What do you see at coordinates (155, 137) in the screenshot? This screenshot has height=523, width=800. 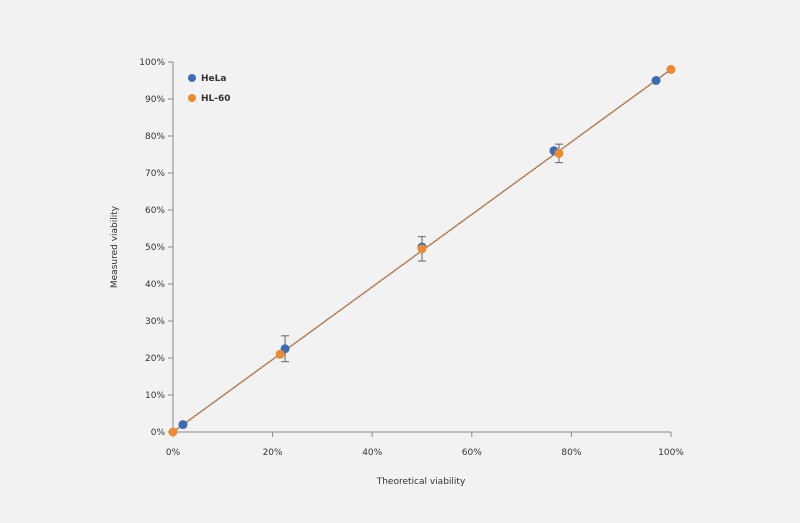 I see `y-tick-label: 80%` at bounding box center [155, 137].